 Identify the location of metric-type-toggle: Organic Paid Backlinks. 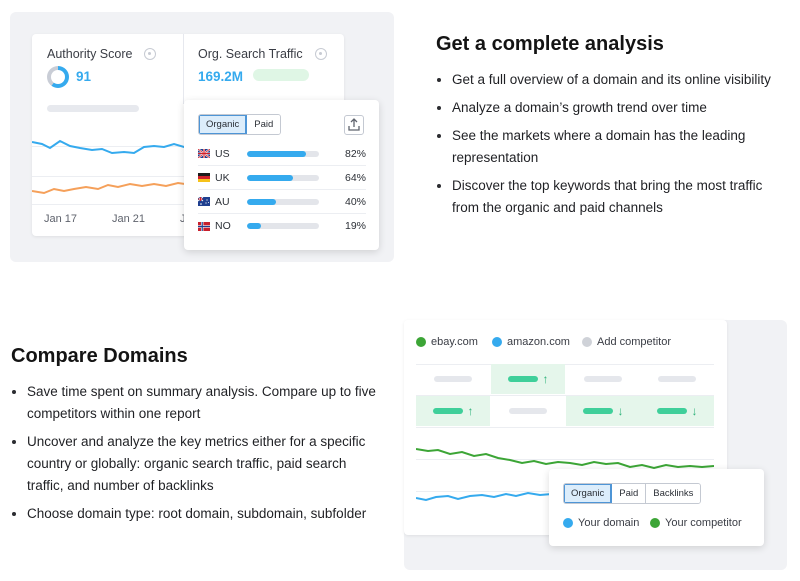
(632, 493).